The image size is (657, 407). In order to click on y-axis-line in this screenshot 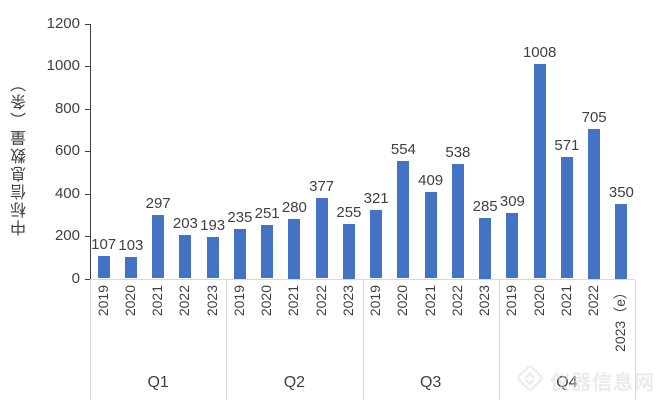, I will do `click(90, 151)`.